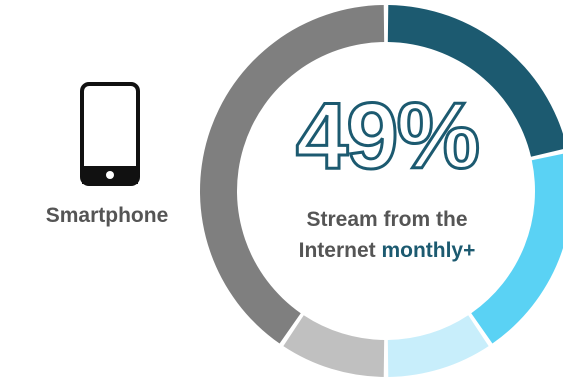 Image resolution: width=563 pixels, height=384 pixels. I want to click on caption: Stream from the Internet monthly+, so click(387, 235).